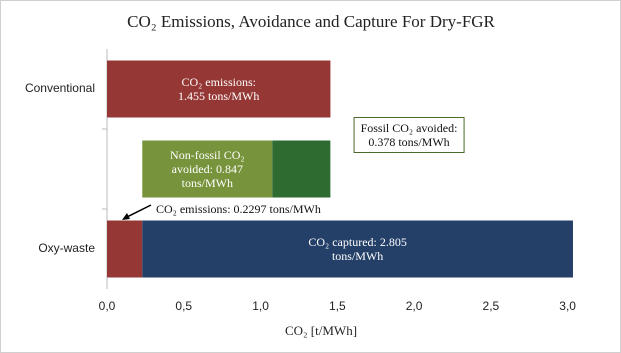 The height and width of the screenshot is (353, 621). What do you see at coordinates (260, 306) in the screenshot?
I see `x-tick-label: 1,0` at bounding box center [260, 306].